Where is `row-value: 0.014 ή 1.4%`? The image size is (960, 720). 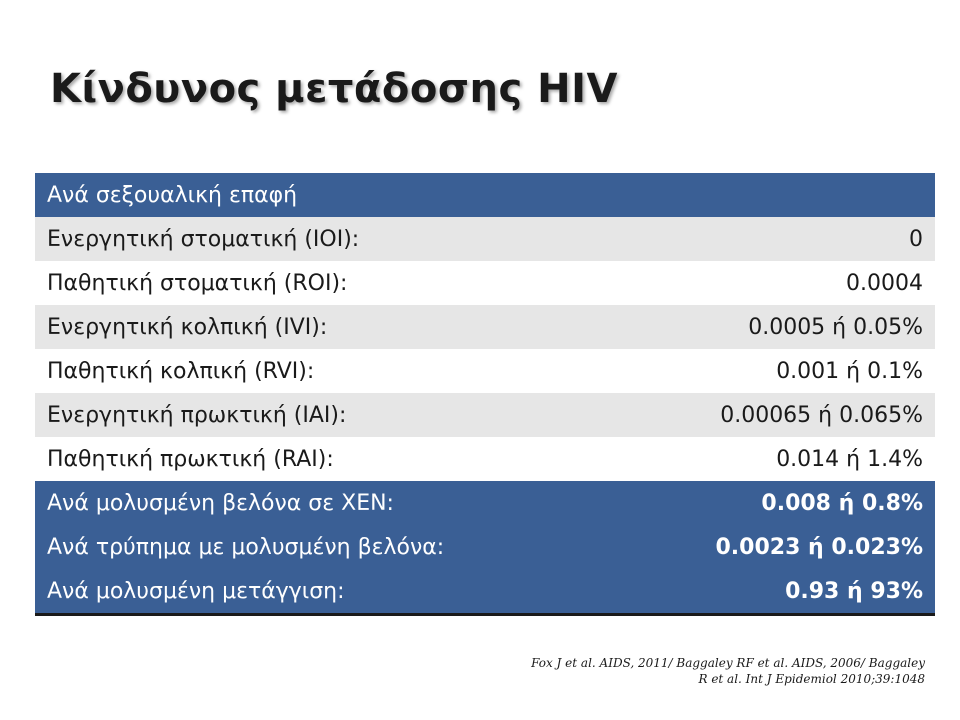
row-value: 0.014 ή 1.4% is located at coordinates (775, 459).